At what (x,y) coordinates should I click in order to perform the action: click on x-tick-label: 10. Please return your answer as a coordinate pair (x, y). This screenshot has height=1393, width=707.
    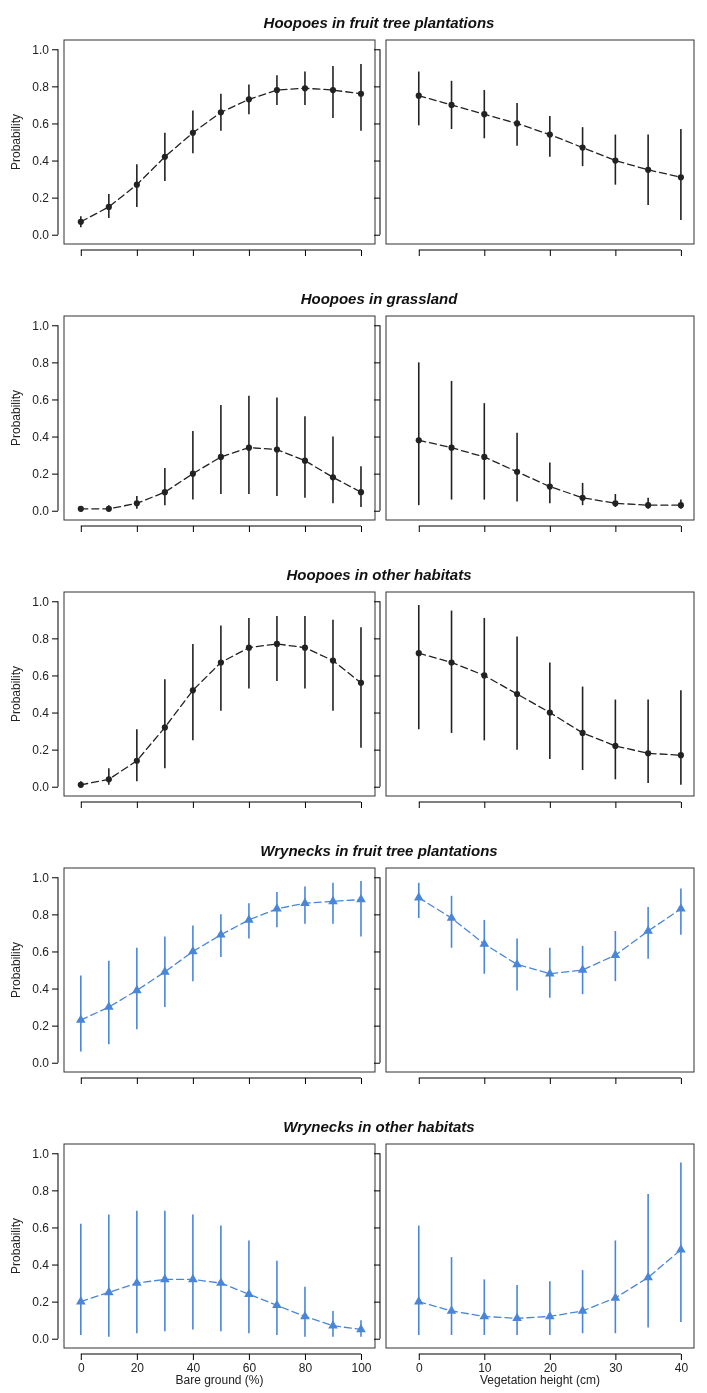
    Looking at the image, I should click on (485, 1367).